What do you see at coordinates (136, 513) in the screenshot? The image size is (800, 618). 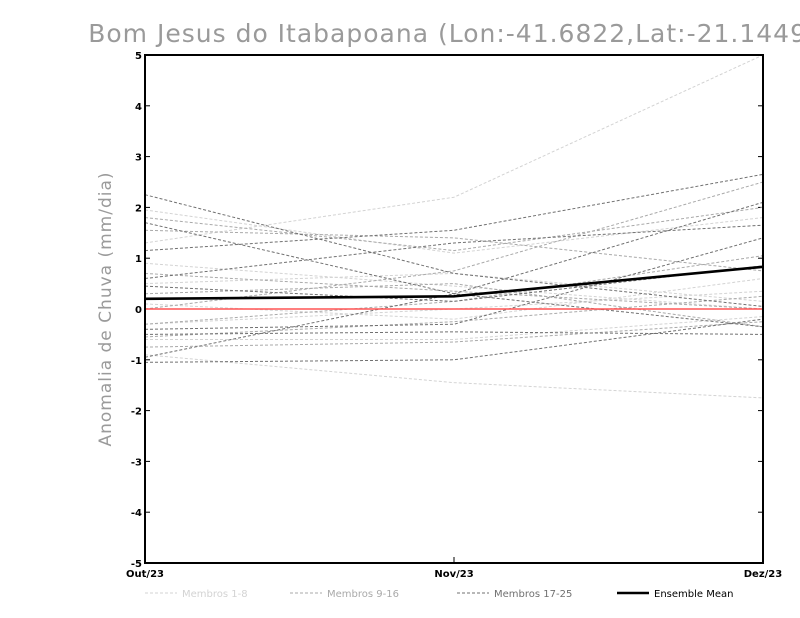 I see `y-tick-label: -4` at bounding box center [136, 513].